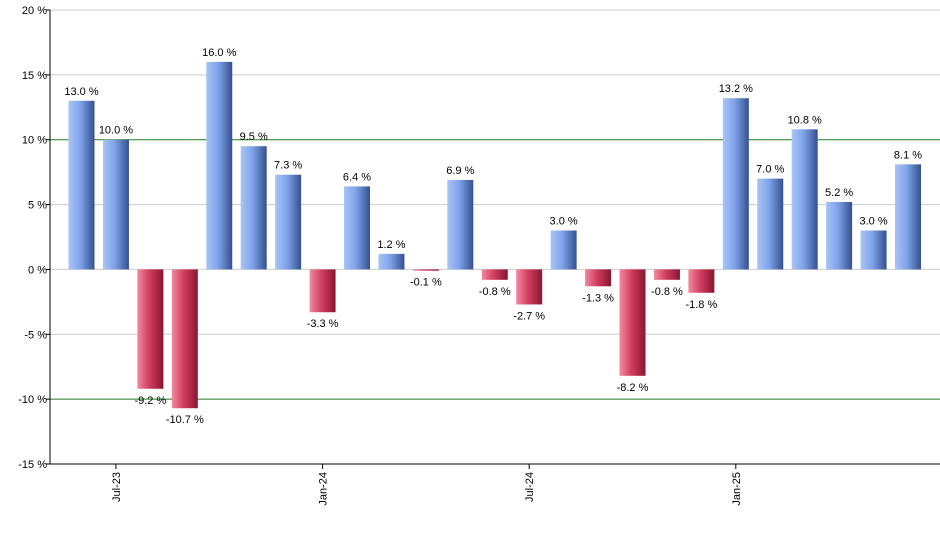 This screenshot has height=550, width=940. What do you see at coordinates (633, 388) in the screenshot?
I see `data-label: -8.2 %` at bounding box center [633, 388].